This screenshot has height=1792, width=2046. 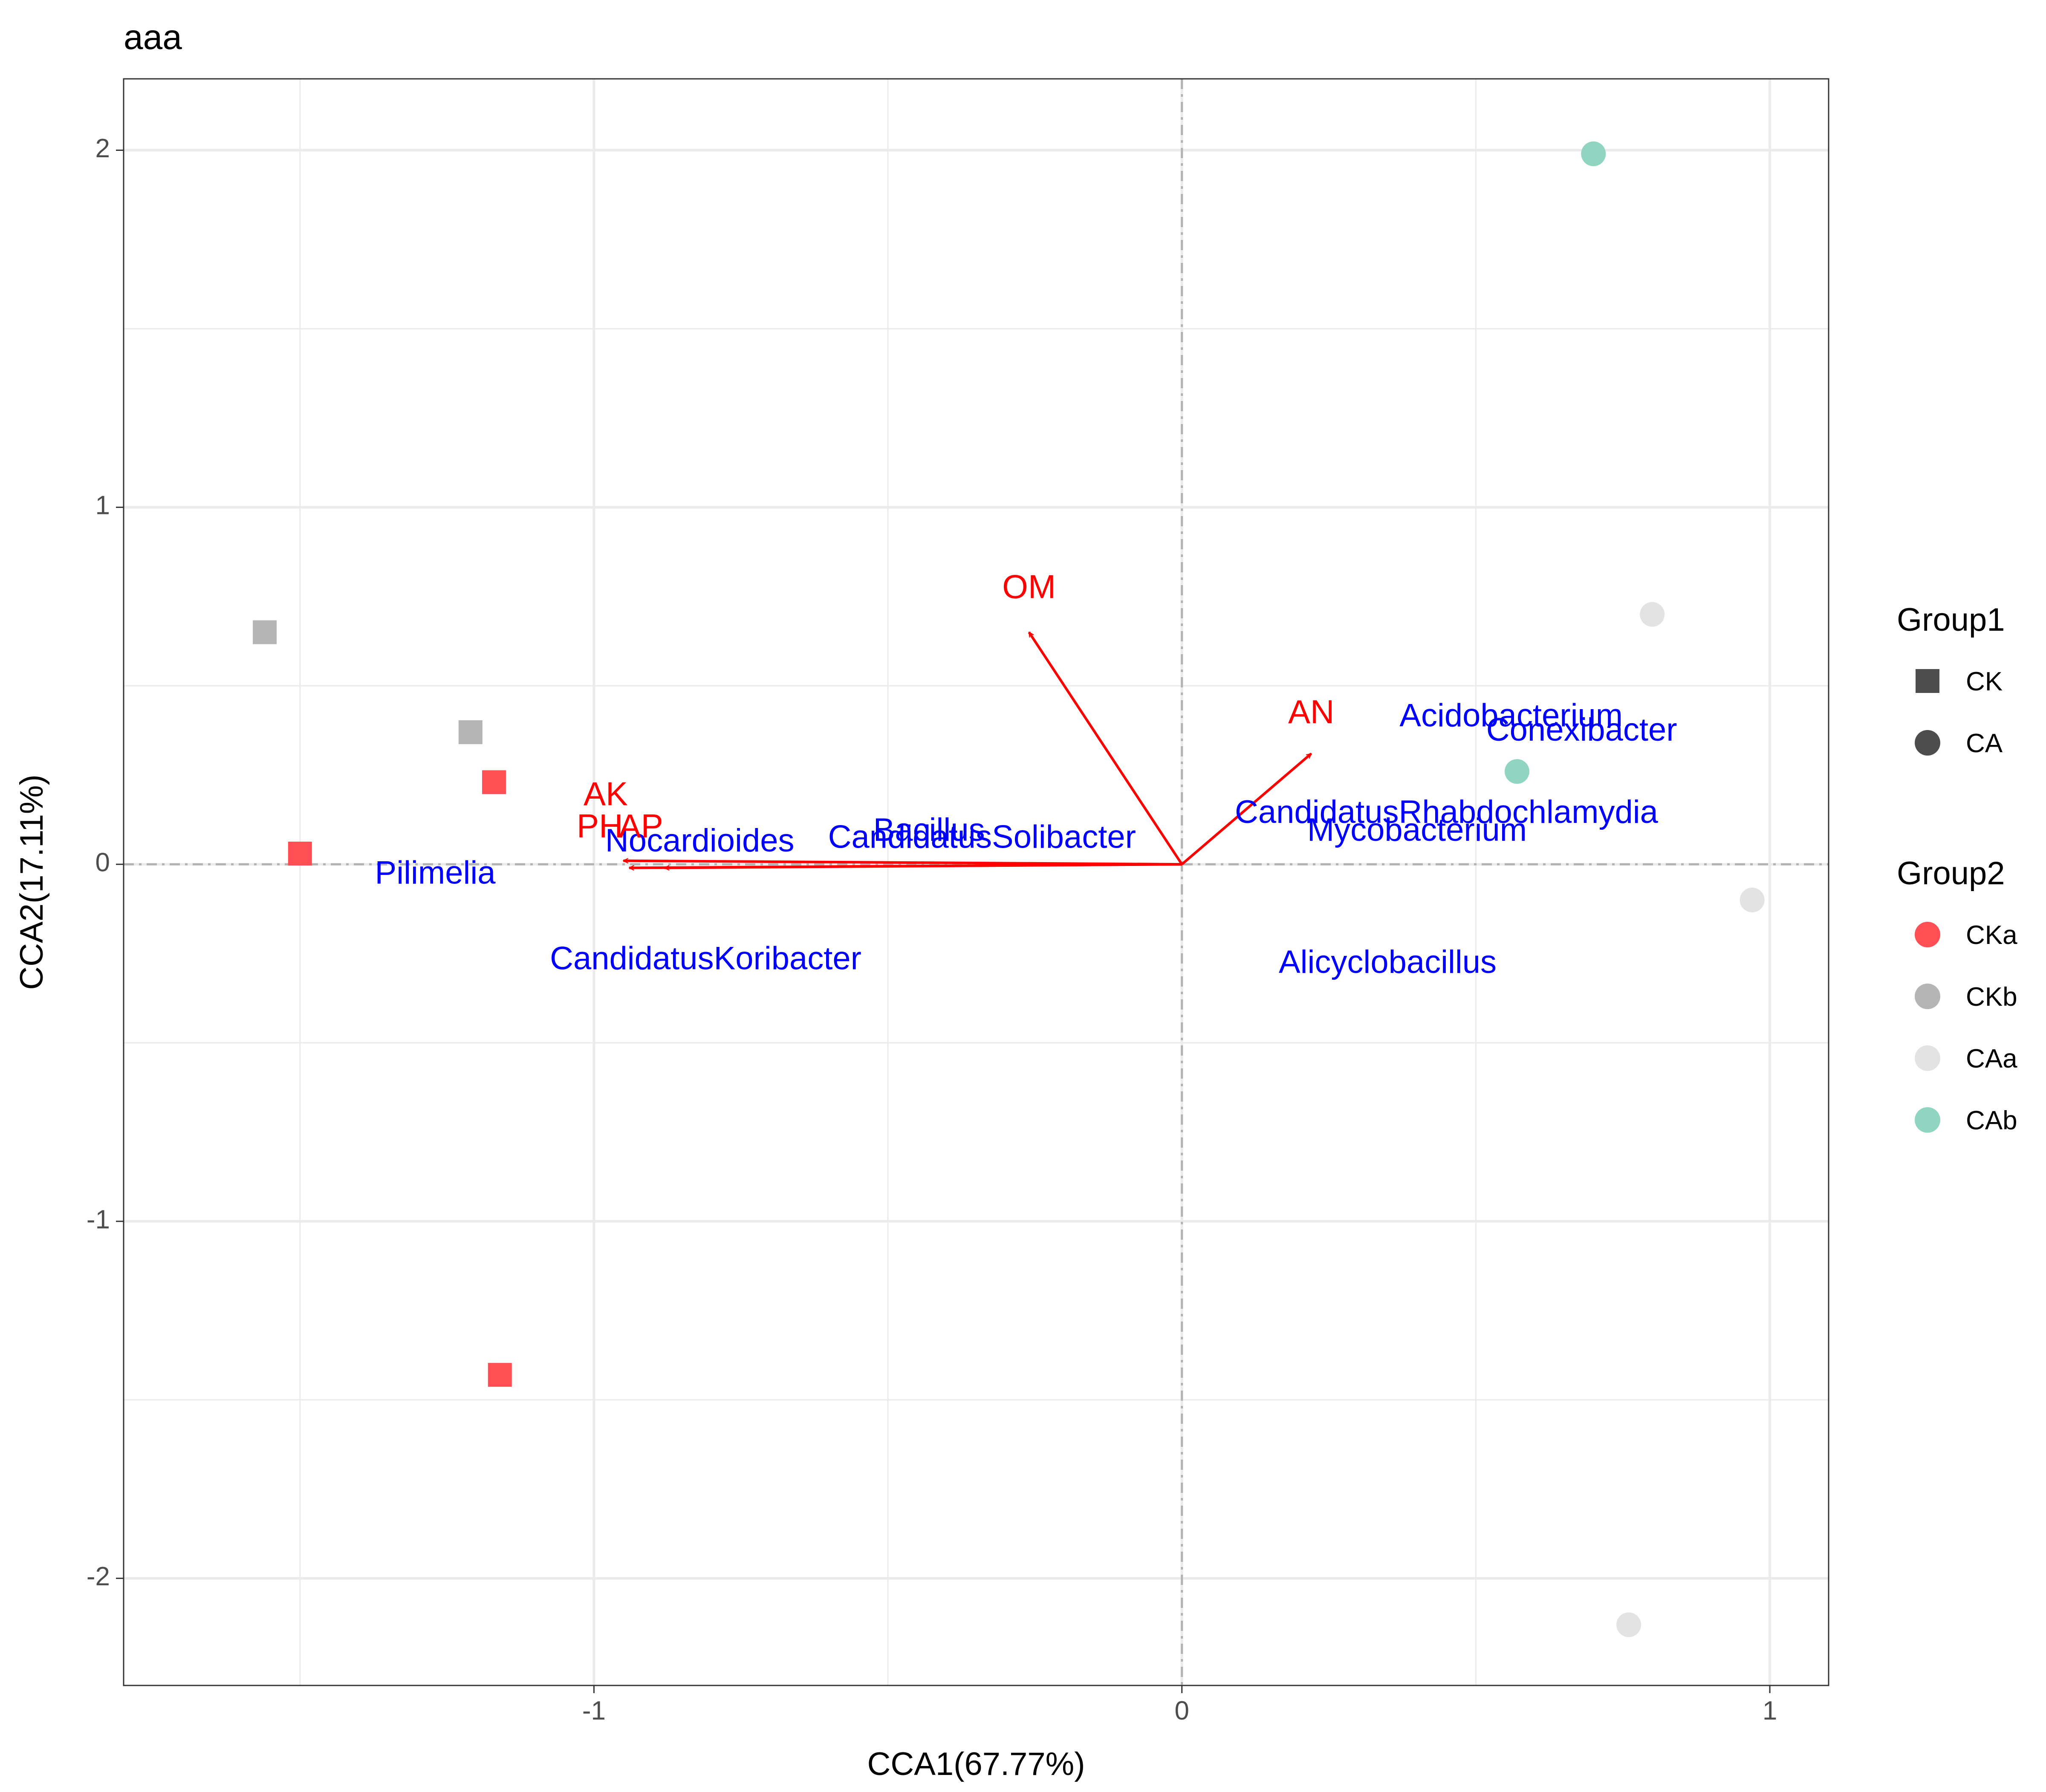 I want to click on y-tick-label: 1, so click(x=103, y=505).